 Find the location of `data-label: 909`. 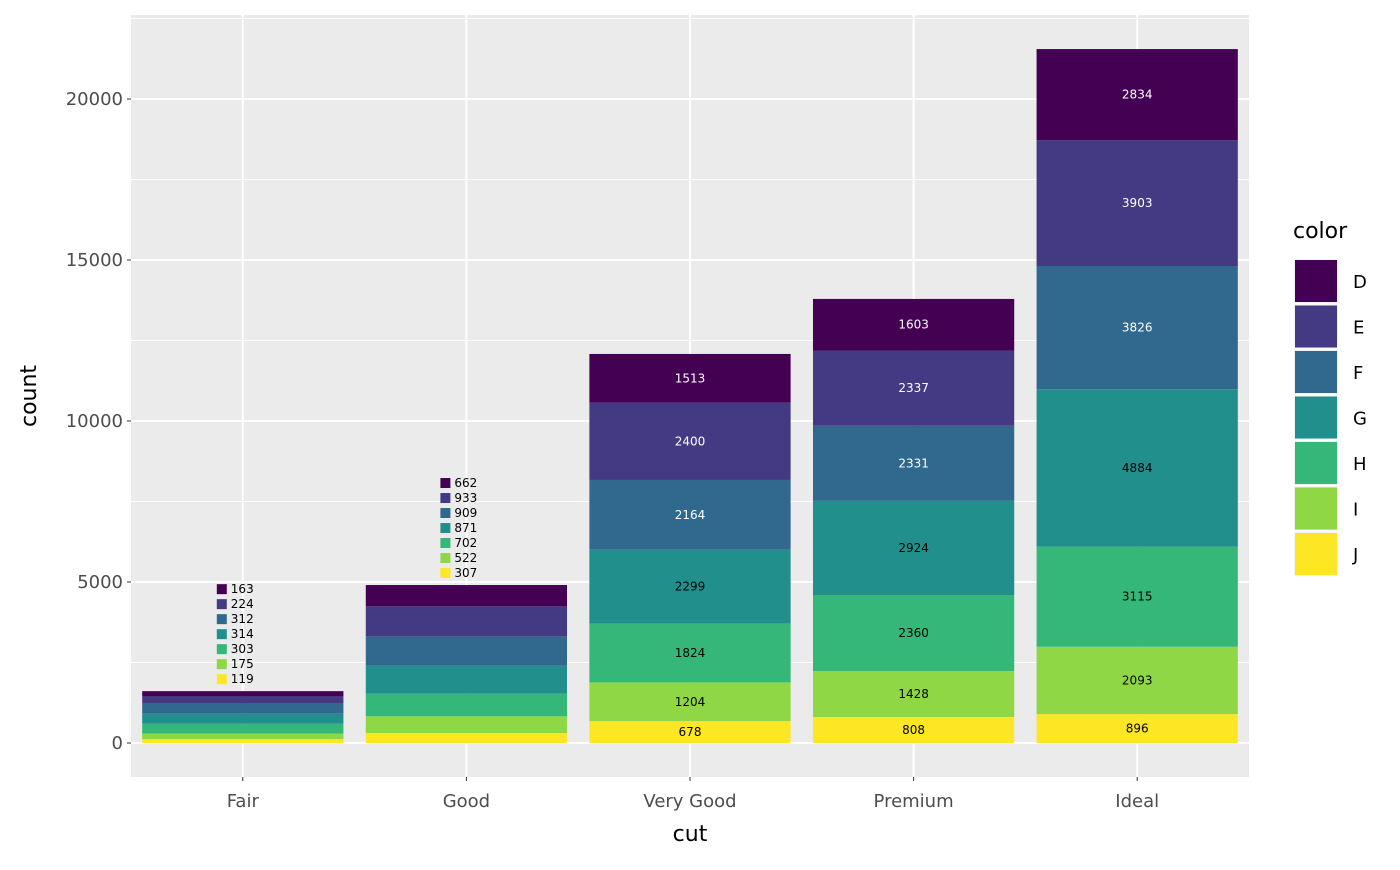

data-label: 909 is located at coordinates (465, 513).